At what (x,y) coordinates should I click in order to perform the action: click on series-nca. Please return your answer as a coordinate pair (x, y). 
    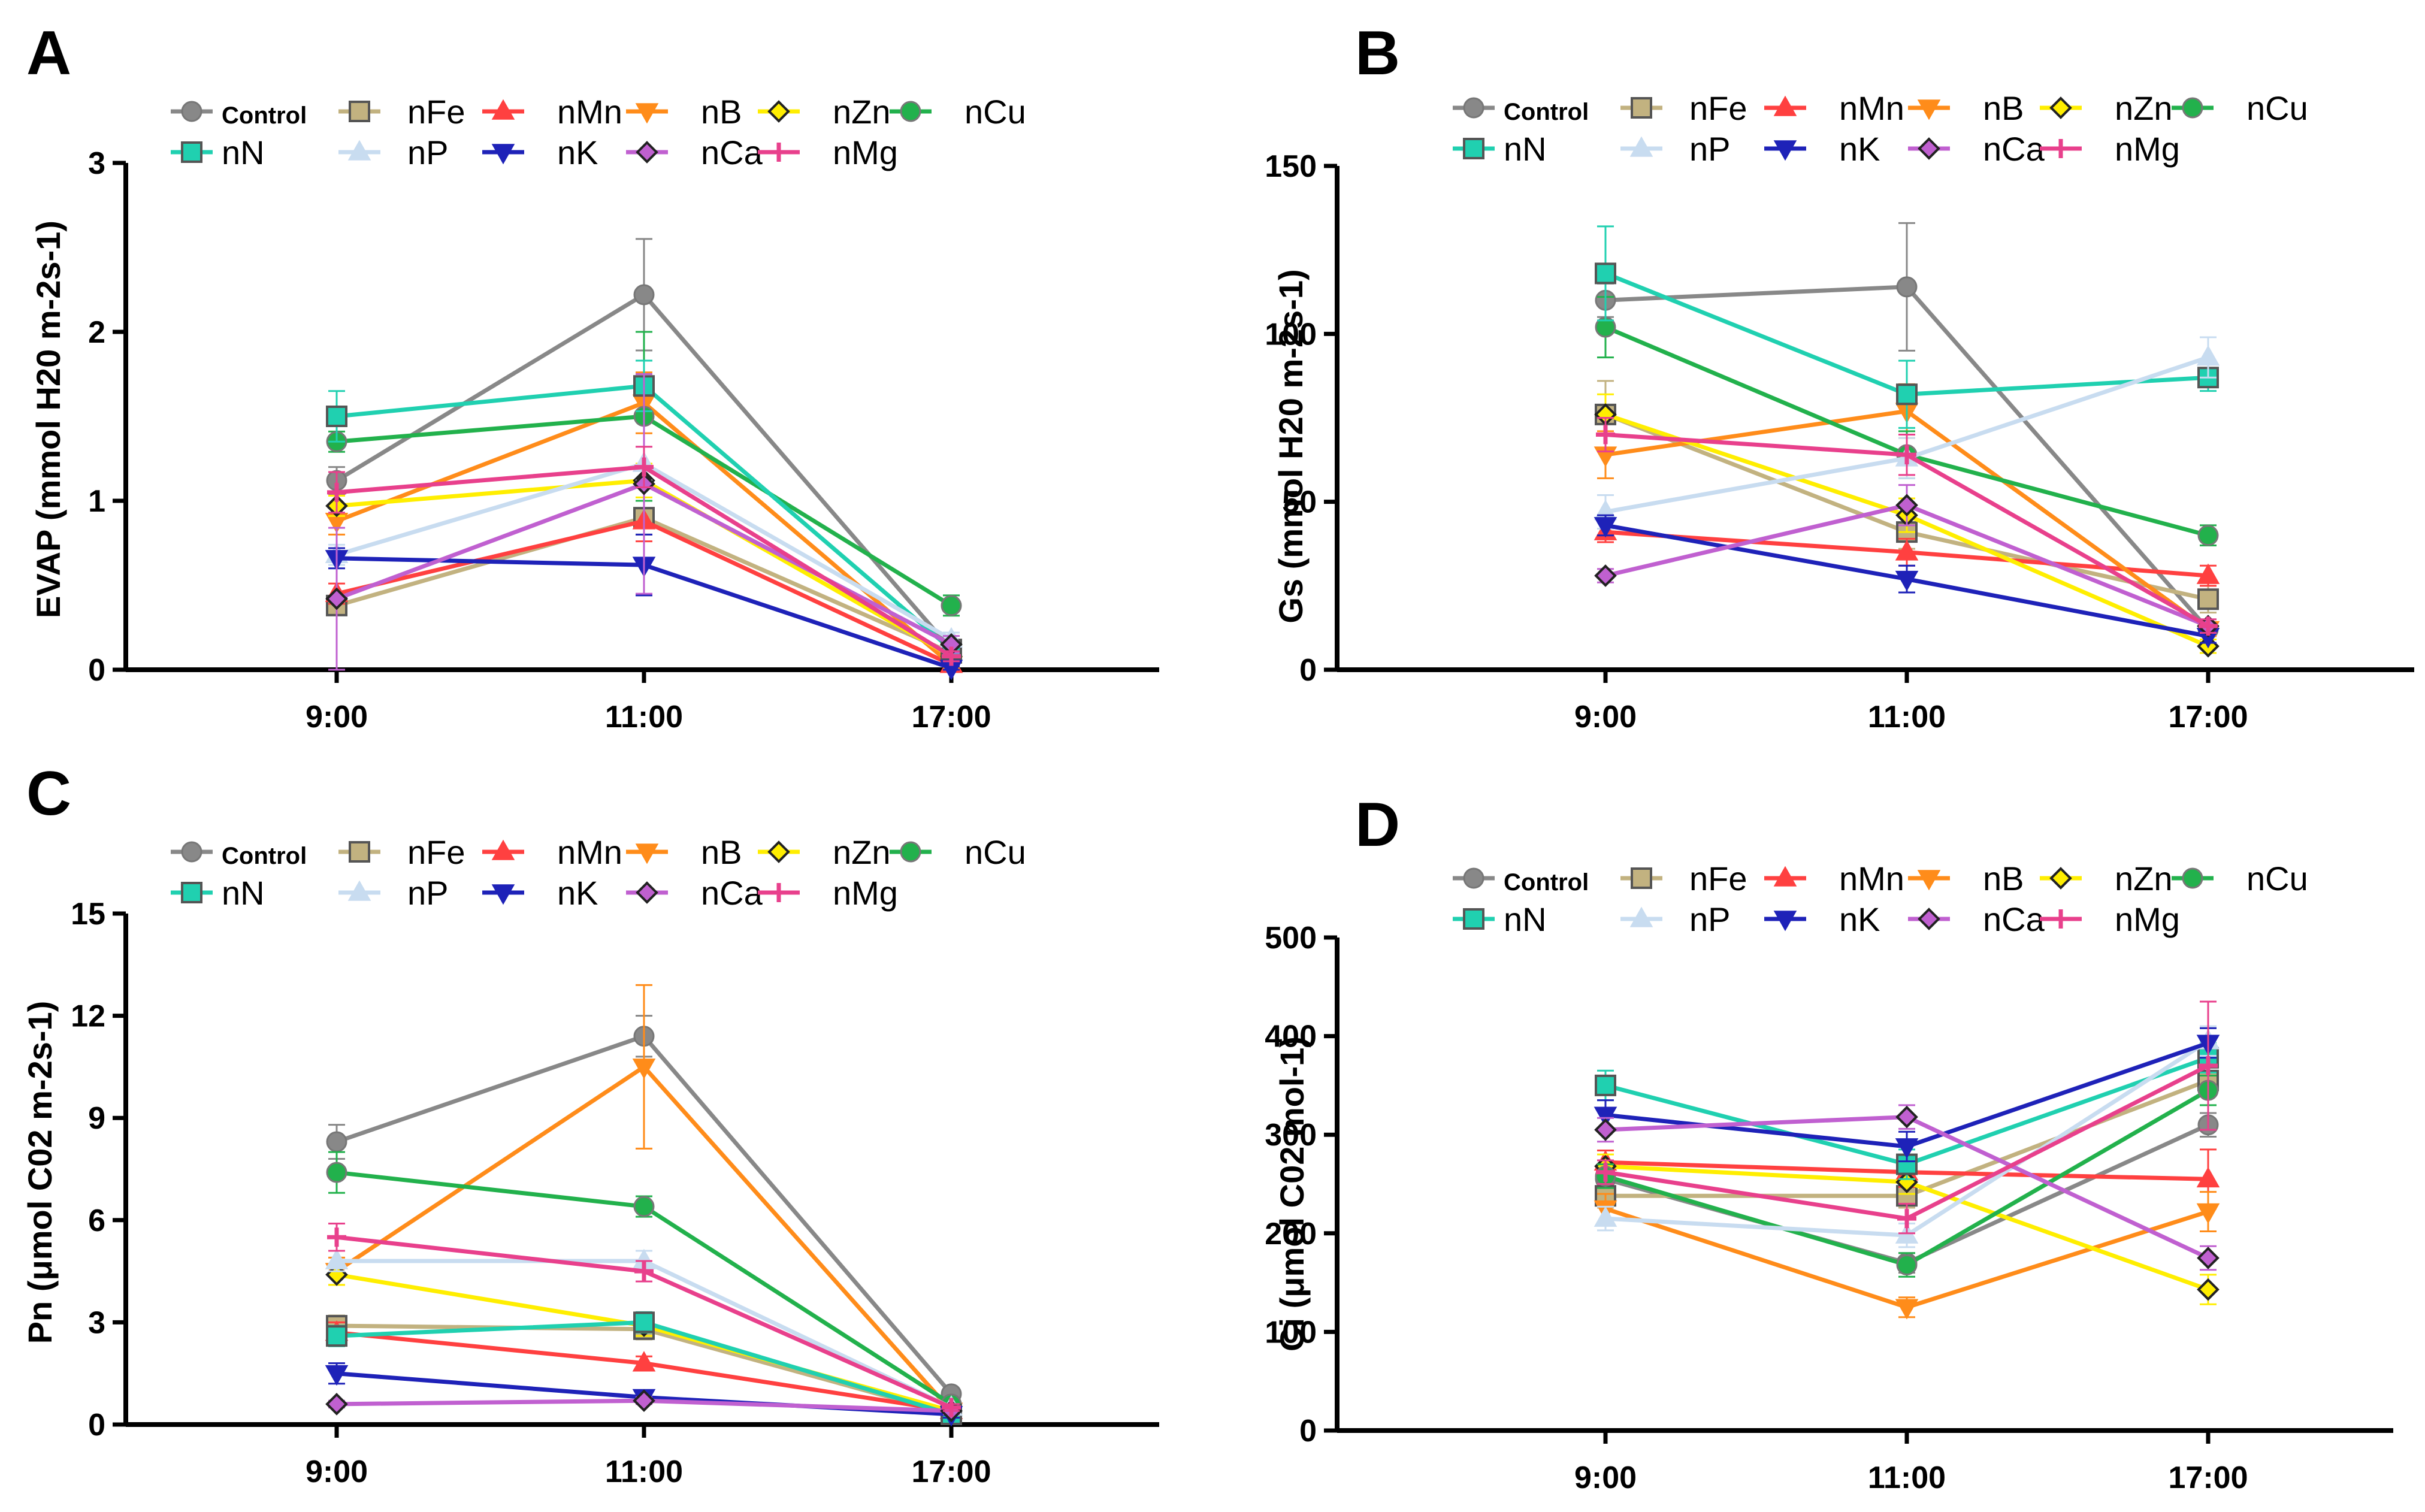
    Looking at the image, I should click on (1907, 1187).